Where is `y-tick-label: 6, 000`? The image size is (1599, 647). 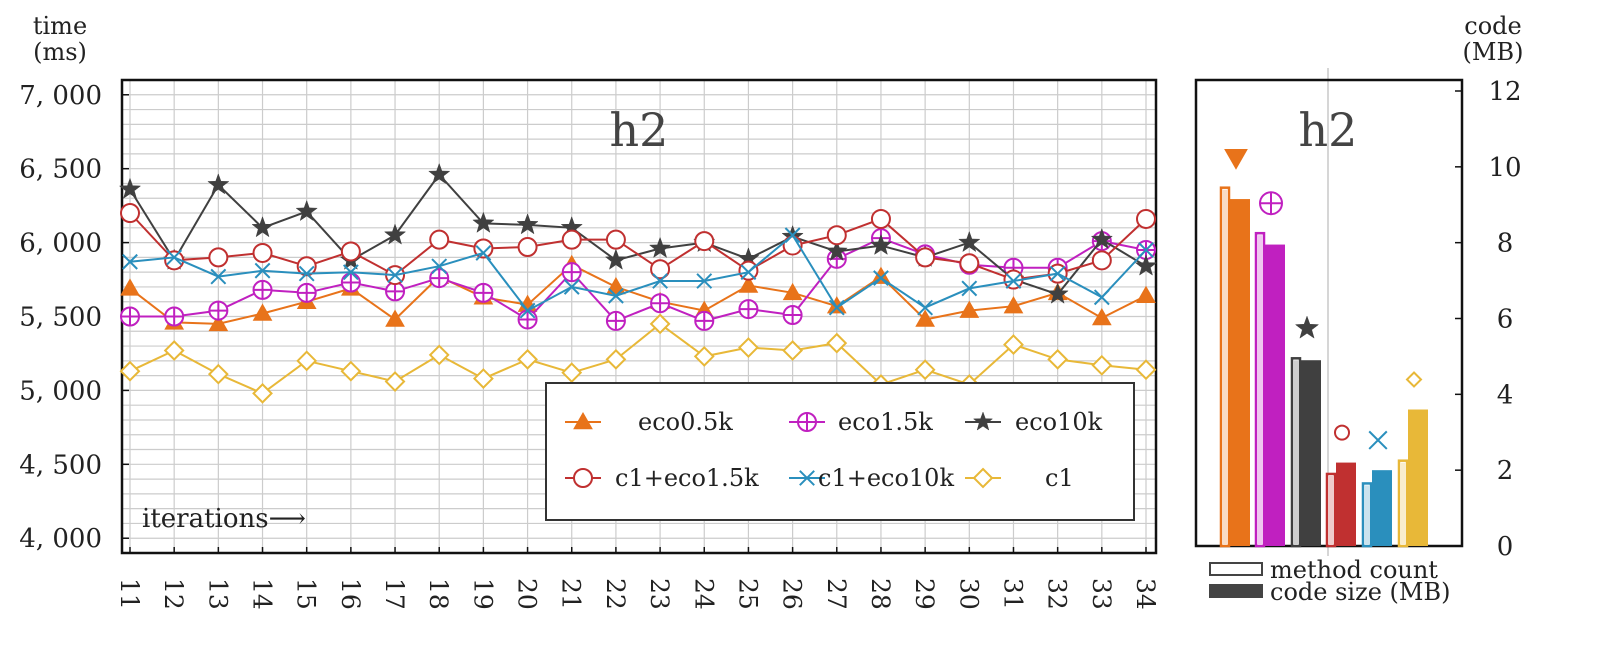 y-tick-label: 6, 000 is located at coordinates (60, 244).